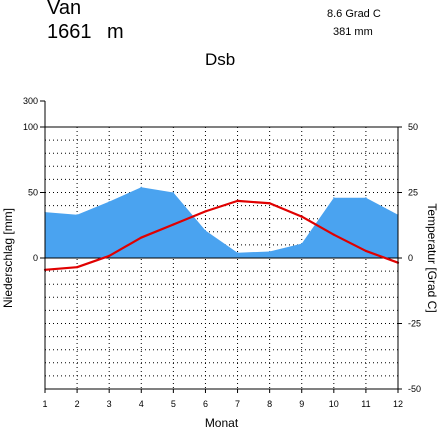 This screenshot has width=439, height=430. What do you see at coordinates (205, 404) in the screenshot?
I see `month-tick-label: 6` at bounding box center [205, 404].